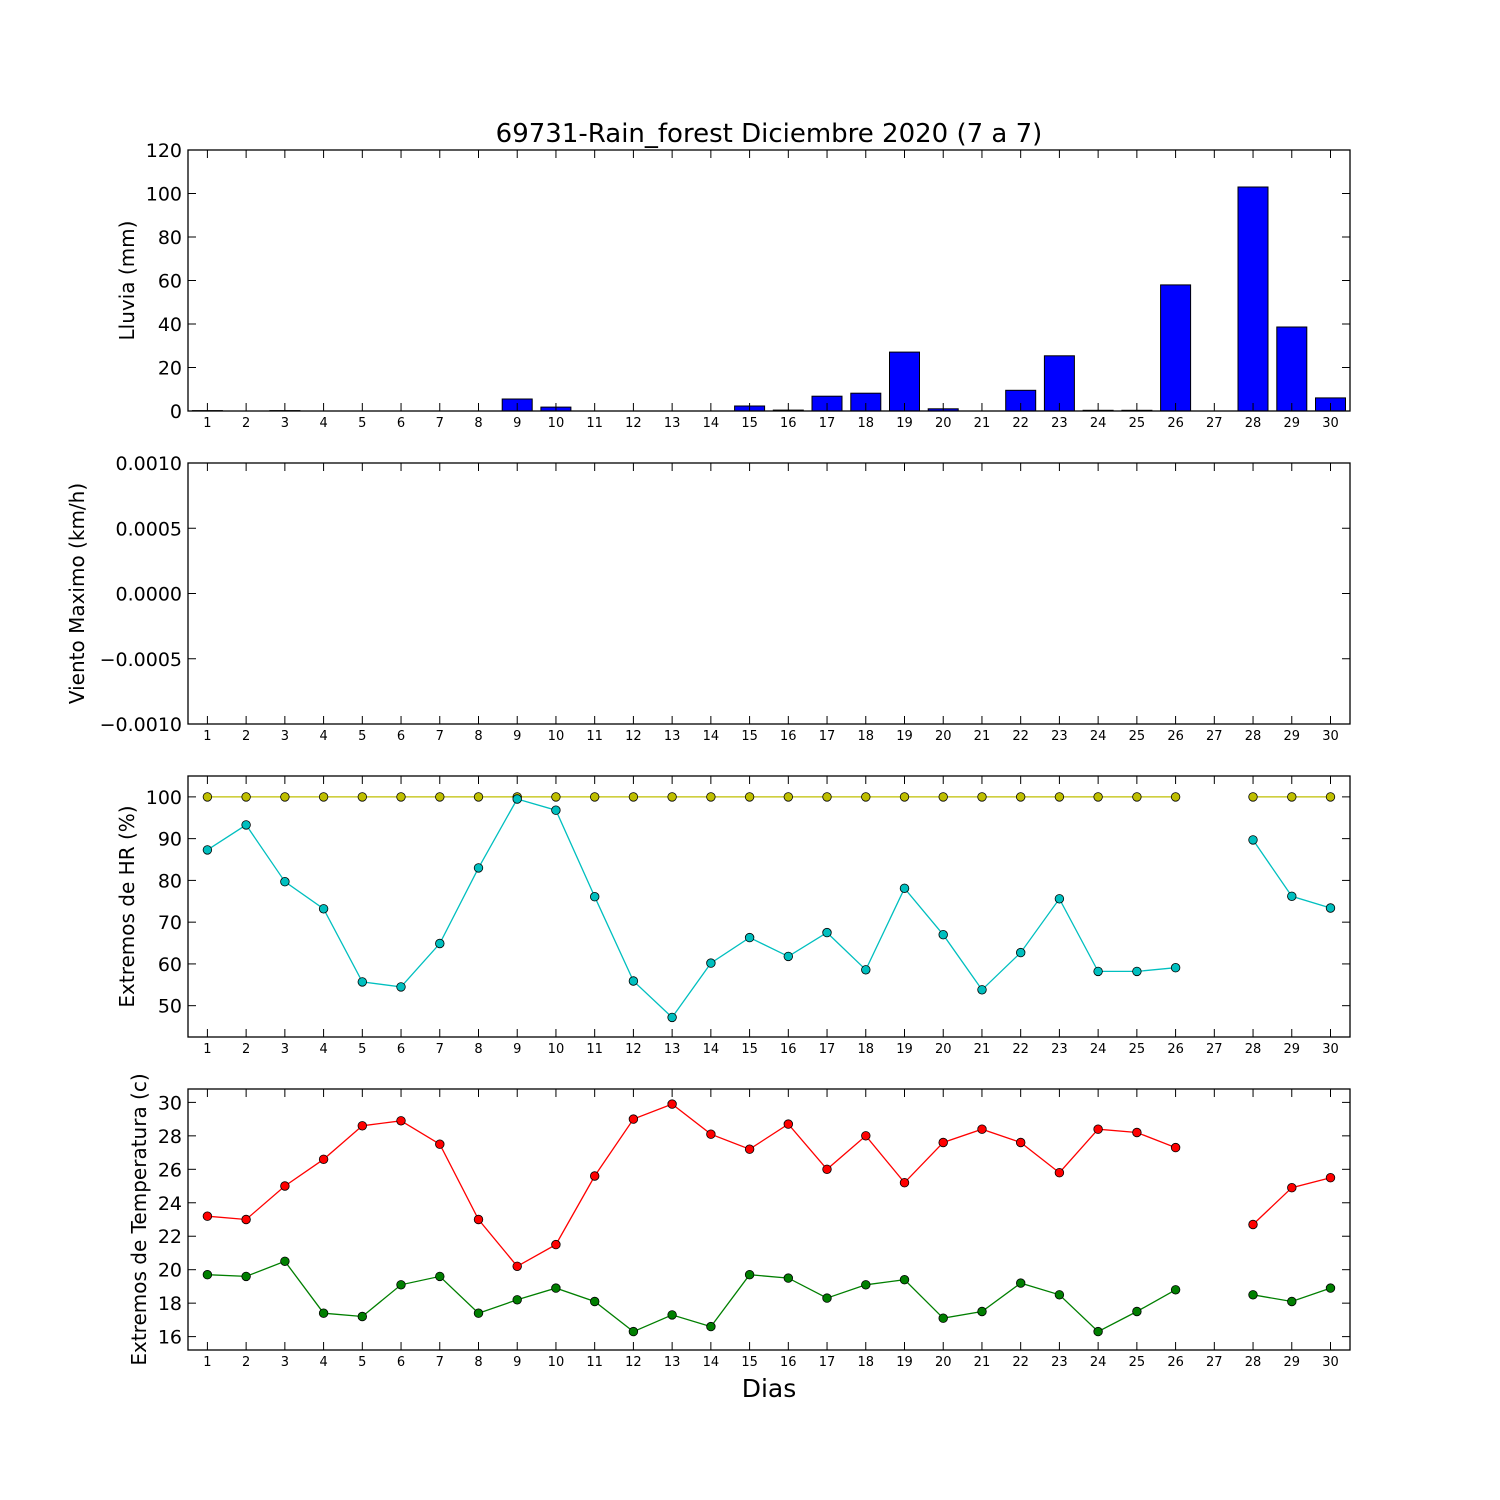  I want to click on x-tick-label: 21, so click(982, 1362).